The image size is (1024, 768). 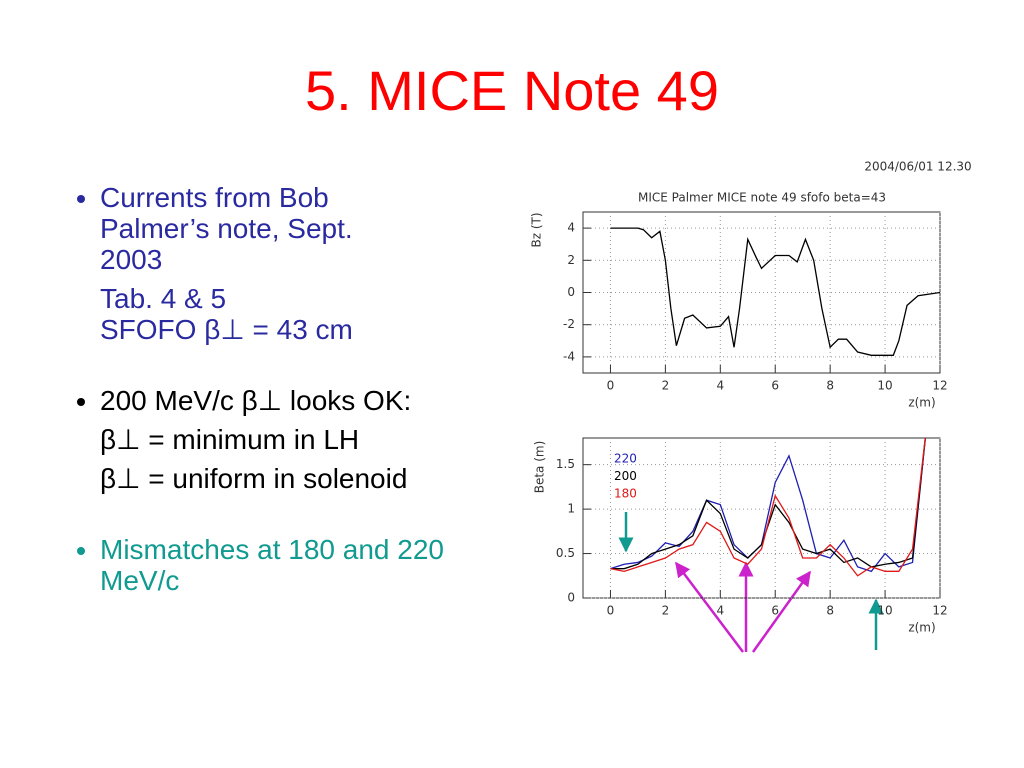 I want to click on y-tick-label: 4, so click(x=571, y=228).